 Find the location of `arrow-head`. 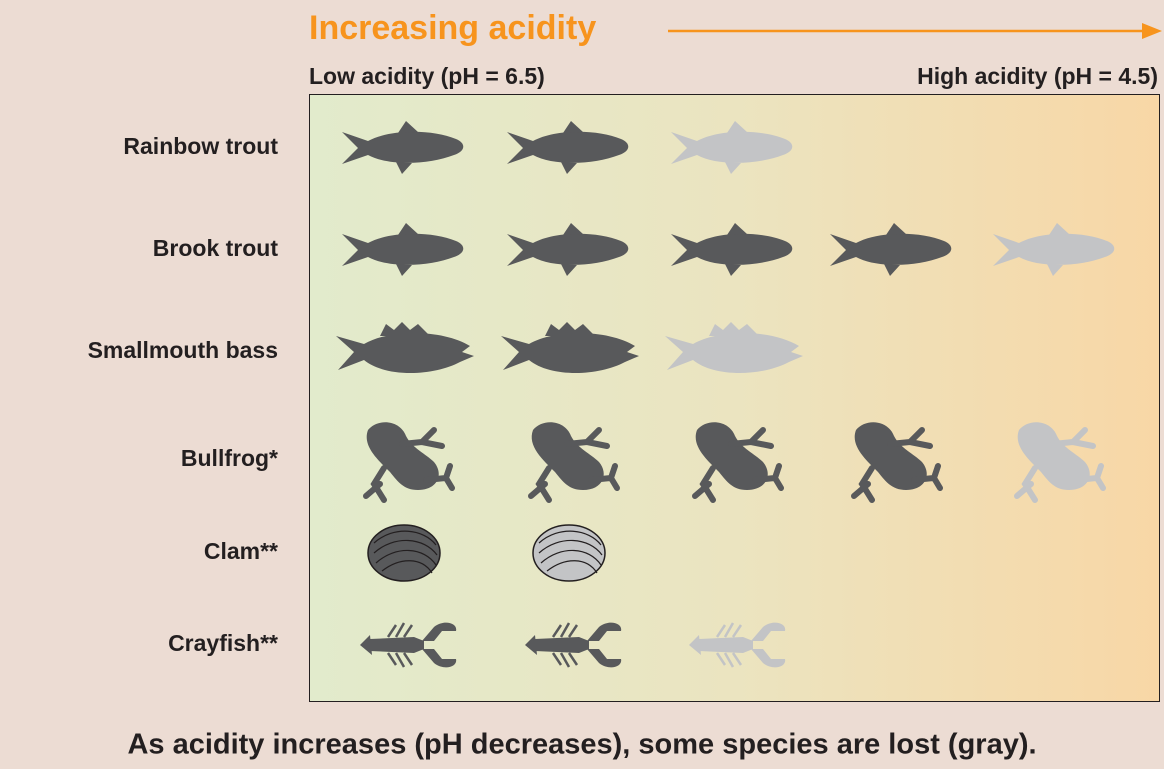

arrow-head is located at coordinates (1152, 31).